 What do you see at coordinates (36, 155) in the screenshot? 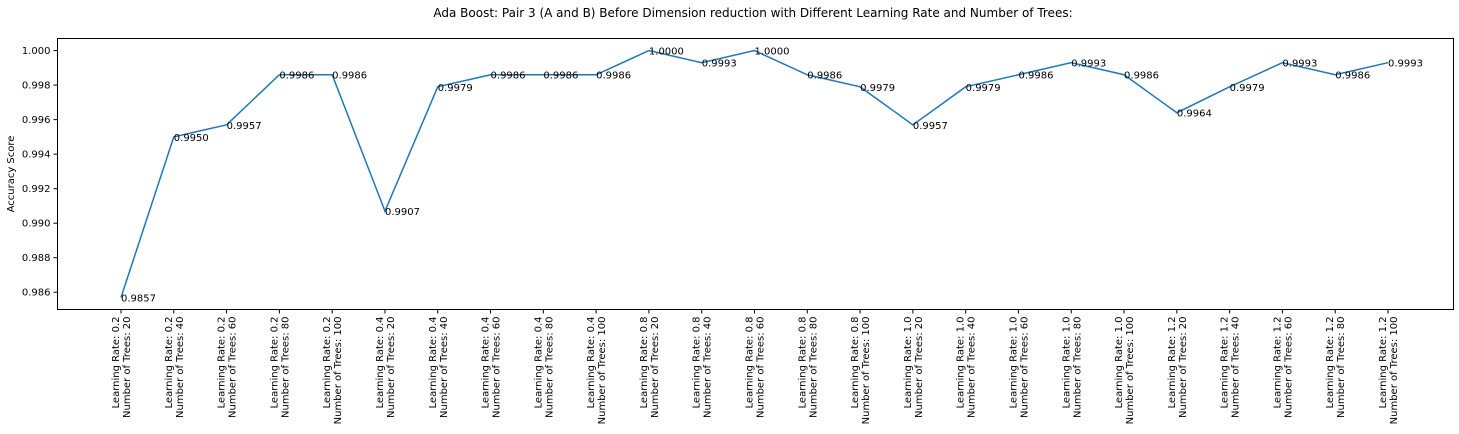
I see `y-tick-label: 0.994` at bounding box center [36, 155].